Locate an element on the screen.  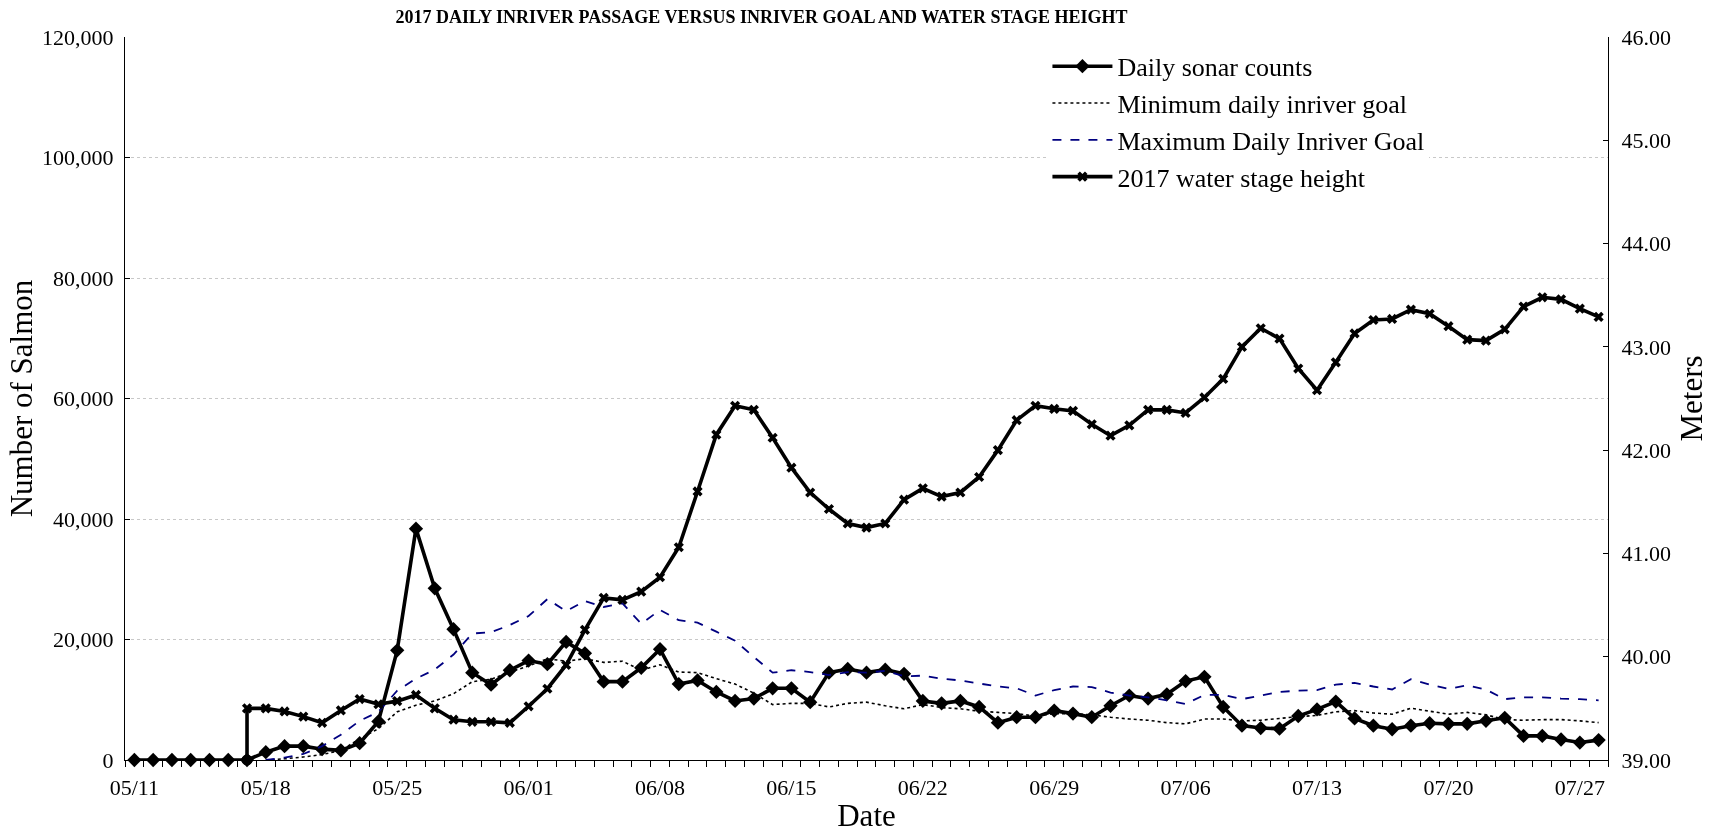
y-tick-label: 0 is located at coordinates (108, 760).